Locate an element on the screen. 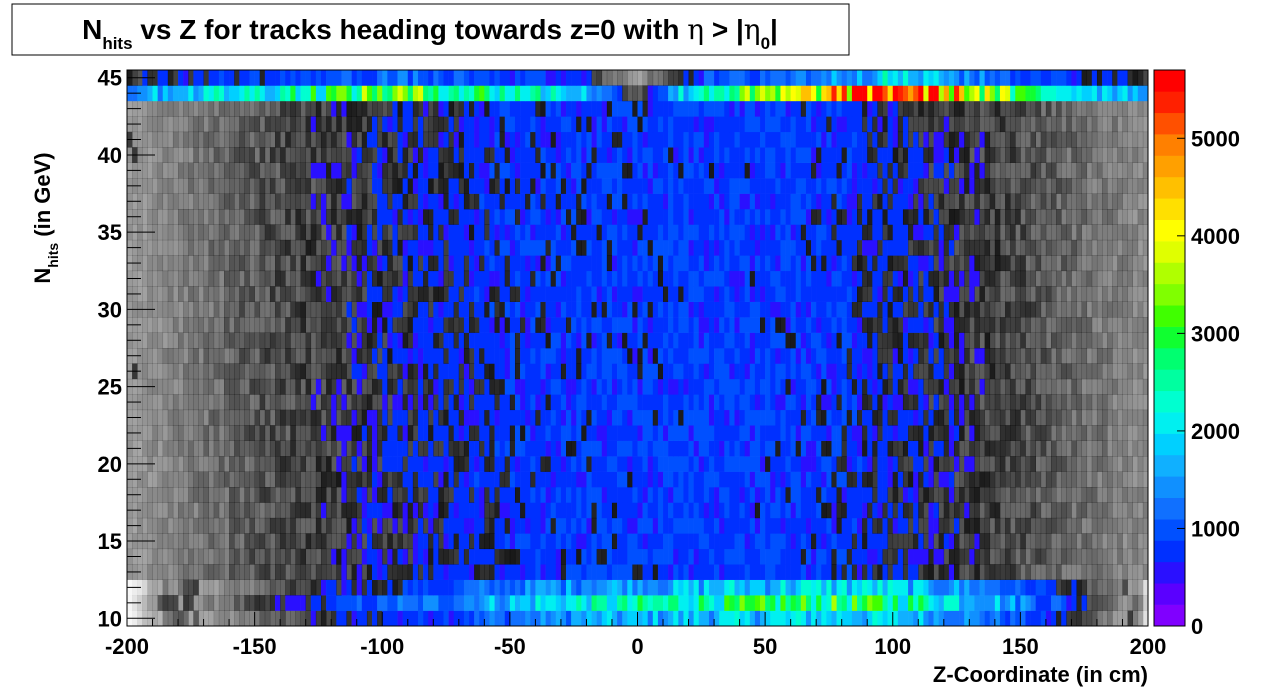 This screenshot has width=1276, height=697. text-part: η is located at coordinates (752, 29).